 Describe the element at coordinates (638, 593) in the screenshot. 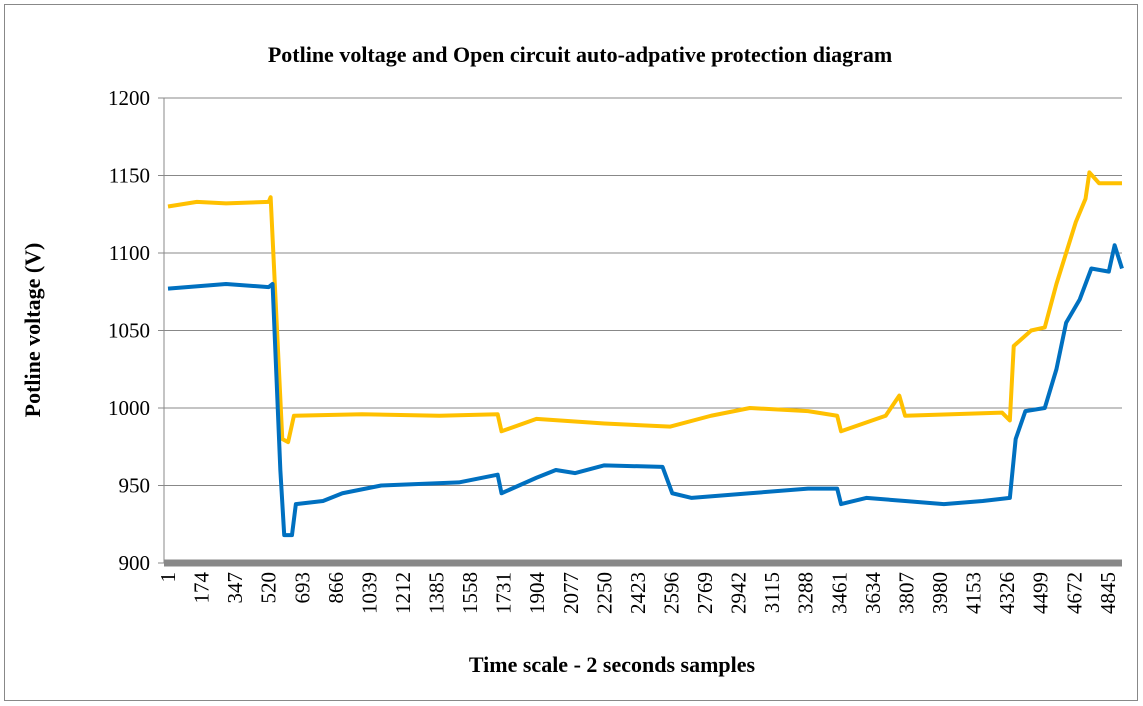

I see `x-tick-label: 2423` at that location.